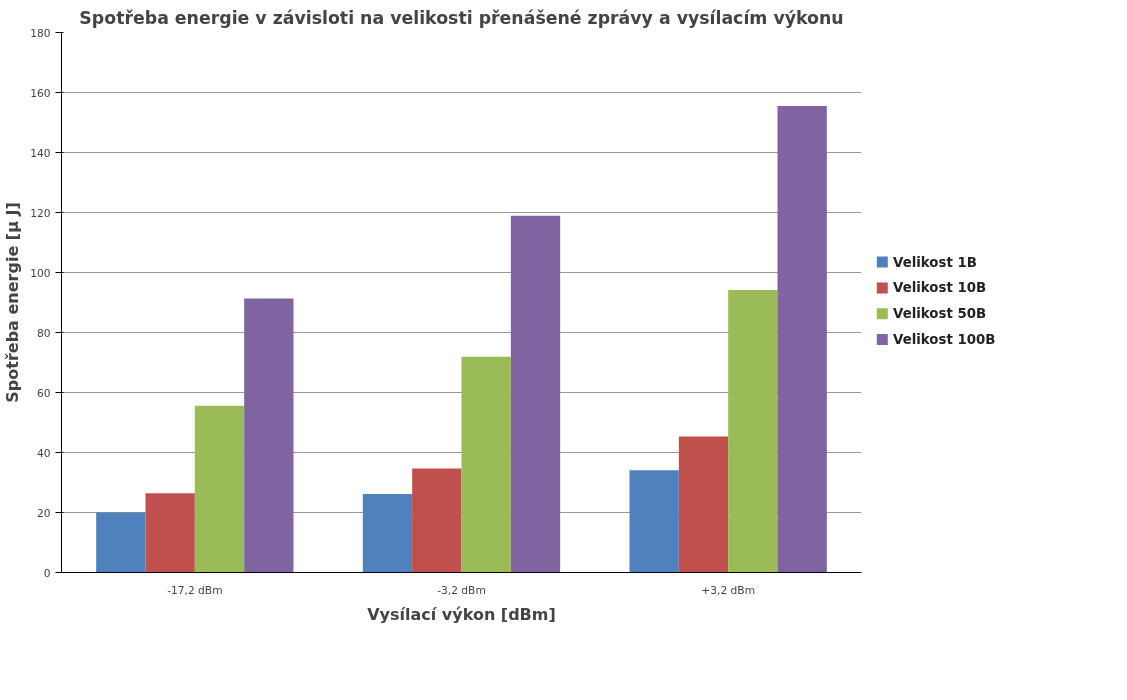 Image resolution: width=1127 pixels, height=700 pixels. Describe the element at coordinates (40, 273) in the screenshot. I see `y-tick-label: 100` at that location.